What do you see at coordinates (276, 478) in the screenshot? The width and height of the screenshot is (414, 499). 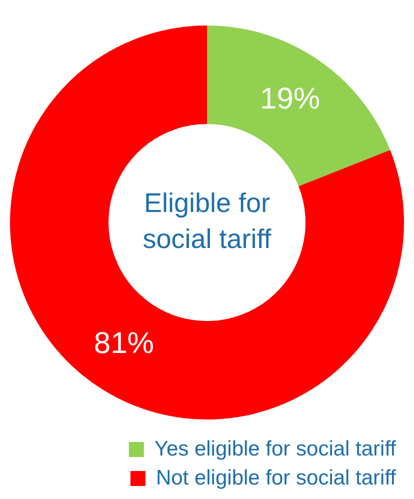 I see `legend-label: Not eligible for social tariff` at bounding box center [276, 478].